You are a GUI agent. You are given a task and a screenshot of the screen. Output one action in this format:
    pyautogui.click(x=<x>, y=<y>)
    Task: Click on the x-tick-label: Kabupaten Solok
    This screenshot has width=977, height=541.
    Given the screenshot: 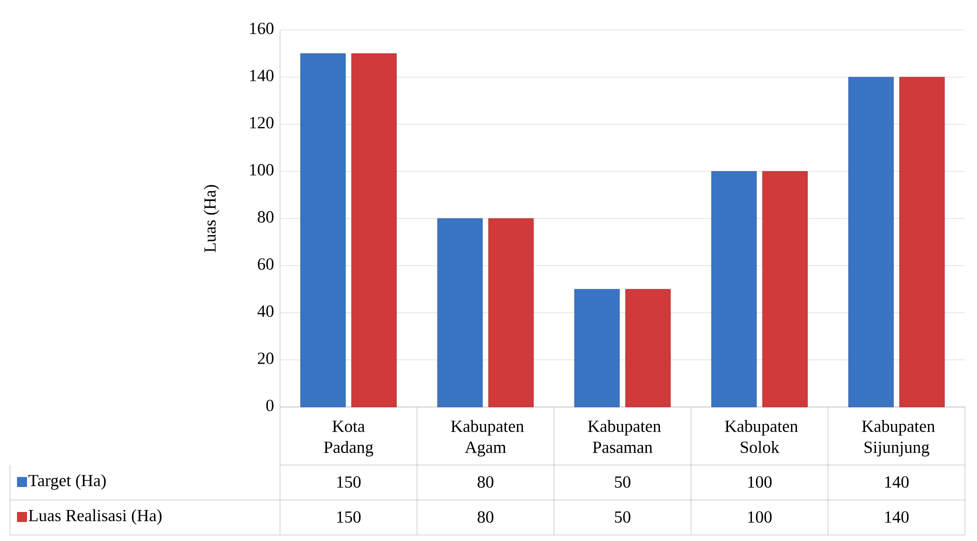 What is the action you would take?
    pyautogui.click(x=761, y=436)
    